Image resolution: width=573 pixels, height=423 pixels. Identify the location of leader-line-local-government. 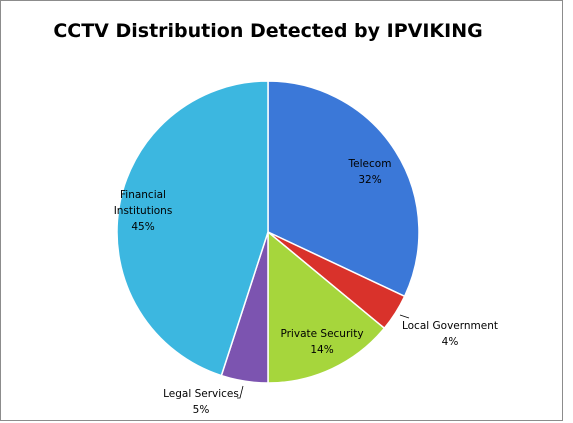
(404, 316).